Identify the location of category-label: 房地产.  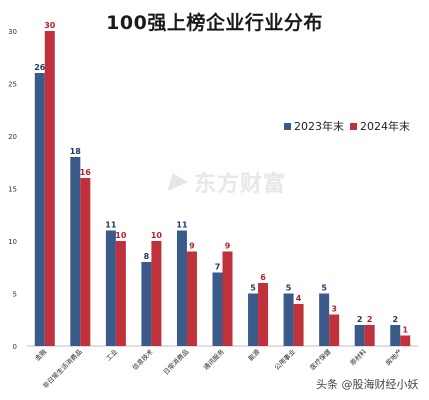
(393, 357).